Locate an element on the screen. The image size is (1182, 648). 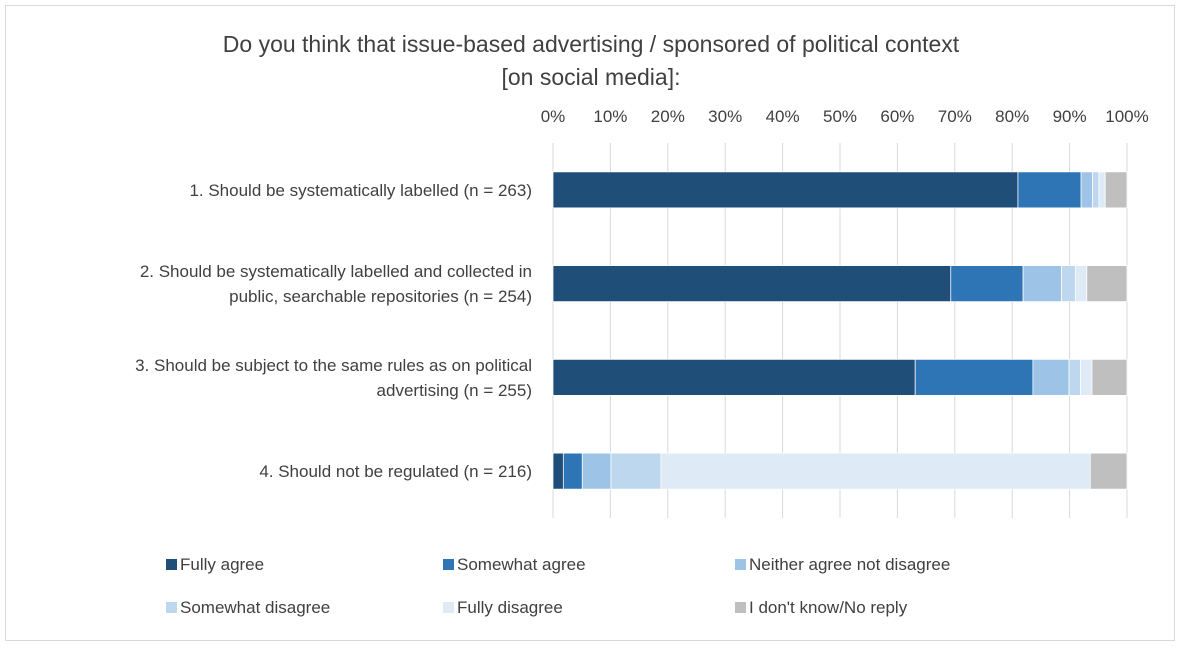
x-tick-label: 90% is located at coordinates (1070, 116).